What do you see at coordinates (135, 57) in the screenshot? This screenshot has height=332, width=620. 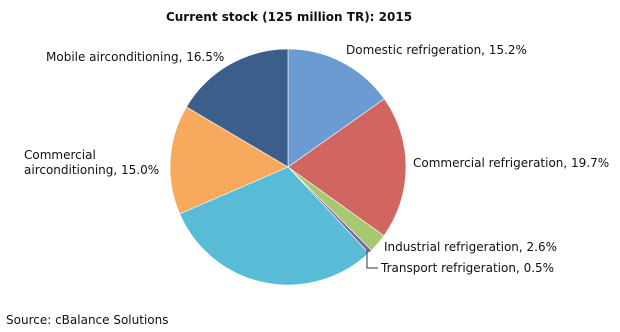 I see `slice-label: Mobile airconditioning, 16.5%` at bounding box center [135, 57].